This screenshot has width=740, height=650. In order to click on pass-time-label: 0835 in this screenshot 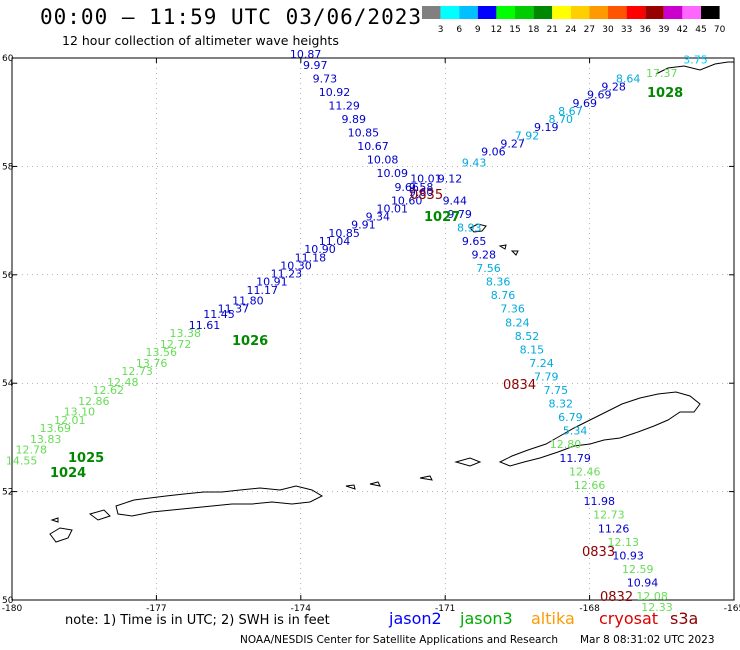, I will do `click(426, 195)`.